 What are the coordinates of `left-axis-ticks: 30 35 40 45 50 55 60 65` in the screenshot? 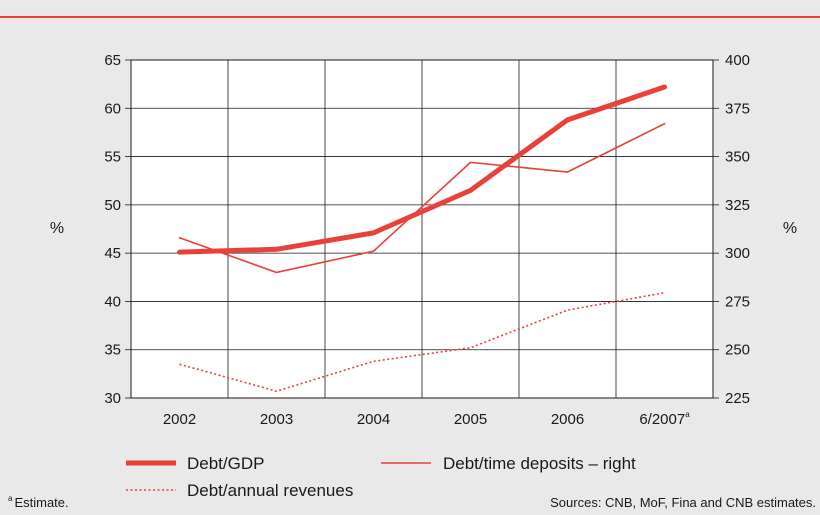 It's located at (117, 229).